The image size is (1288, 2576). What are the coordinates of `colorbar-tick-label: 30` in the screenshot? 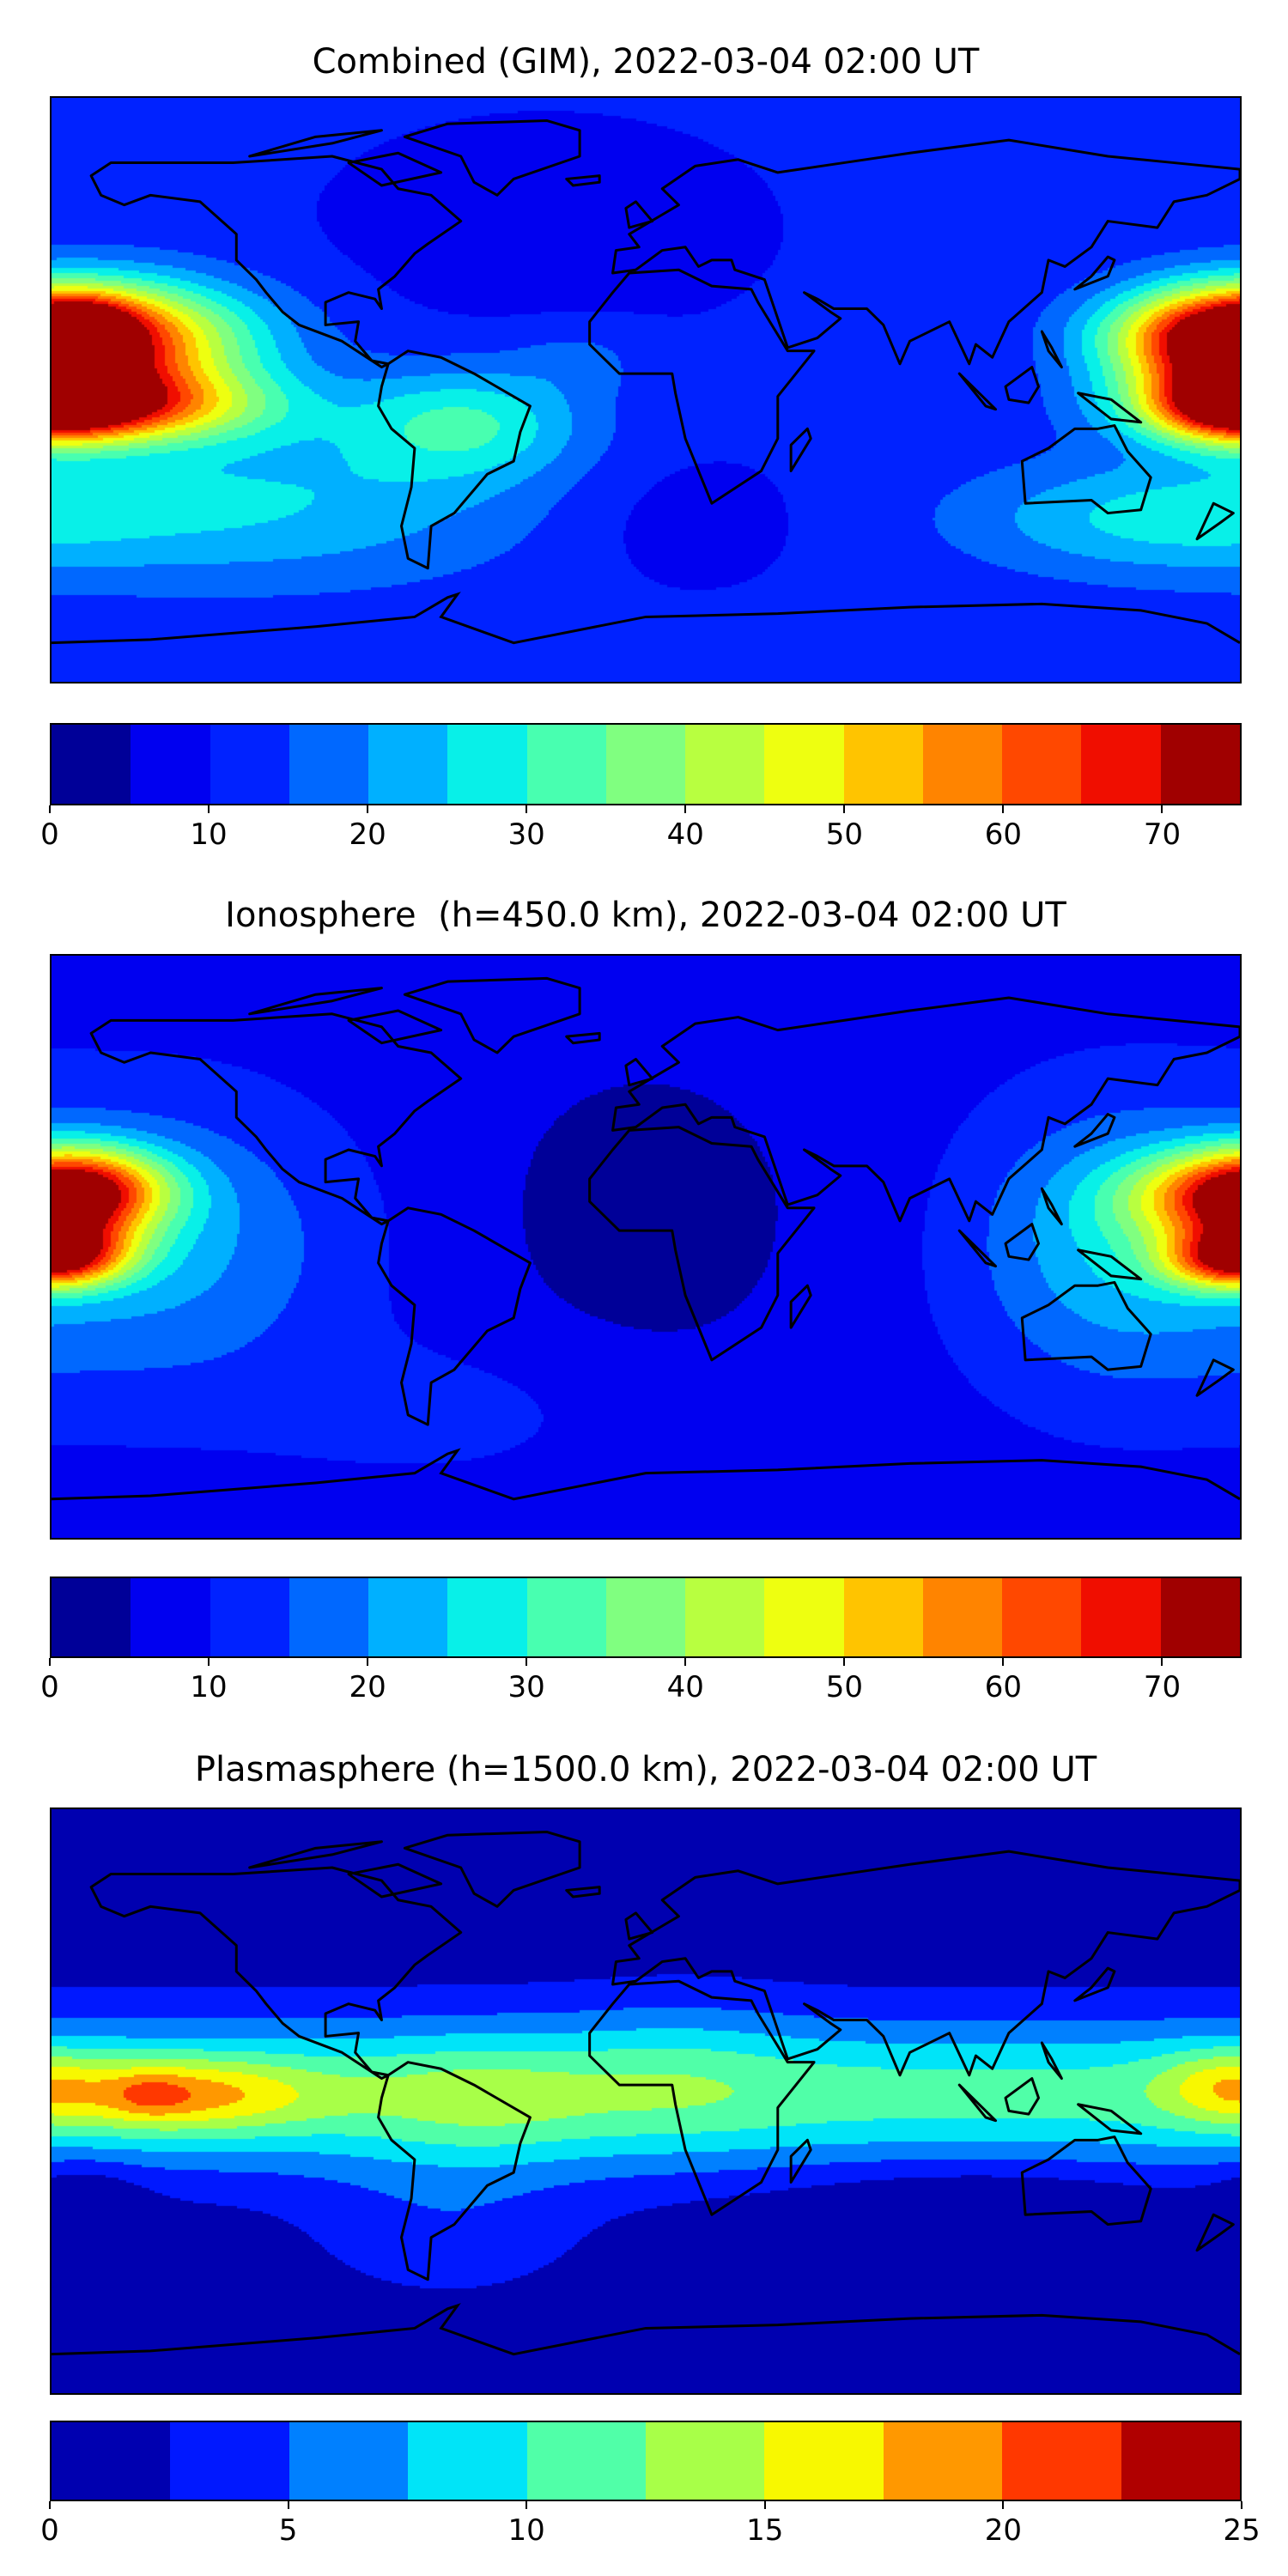 It's located at (526, 834).